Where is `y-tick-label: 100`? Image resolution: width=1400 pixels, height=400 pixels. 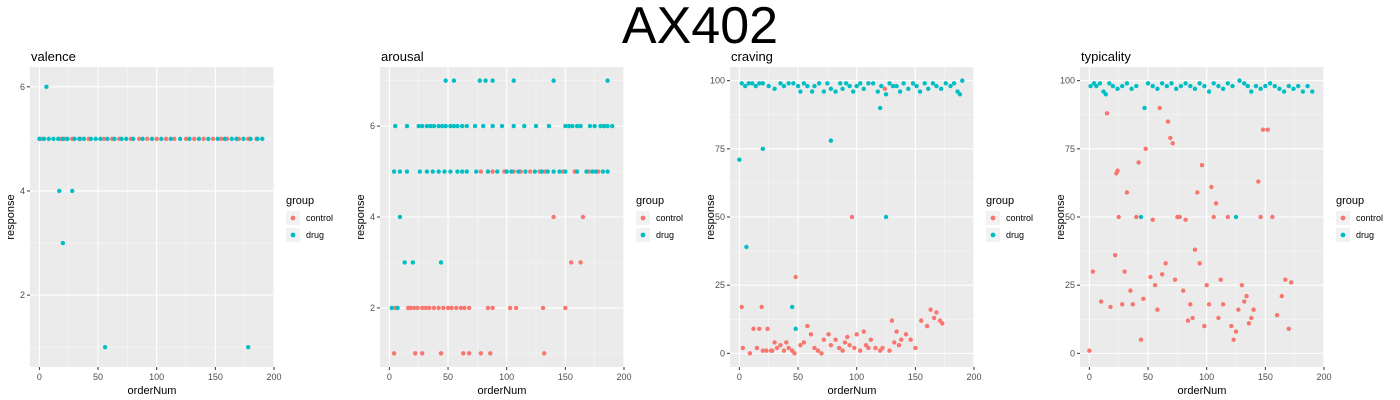 y-tick-label: 100 is located at coordinates (717, 81).